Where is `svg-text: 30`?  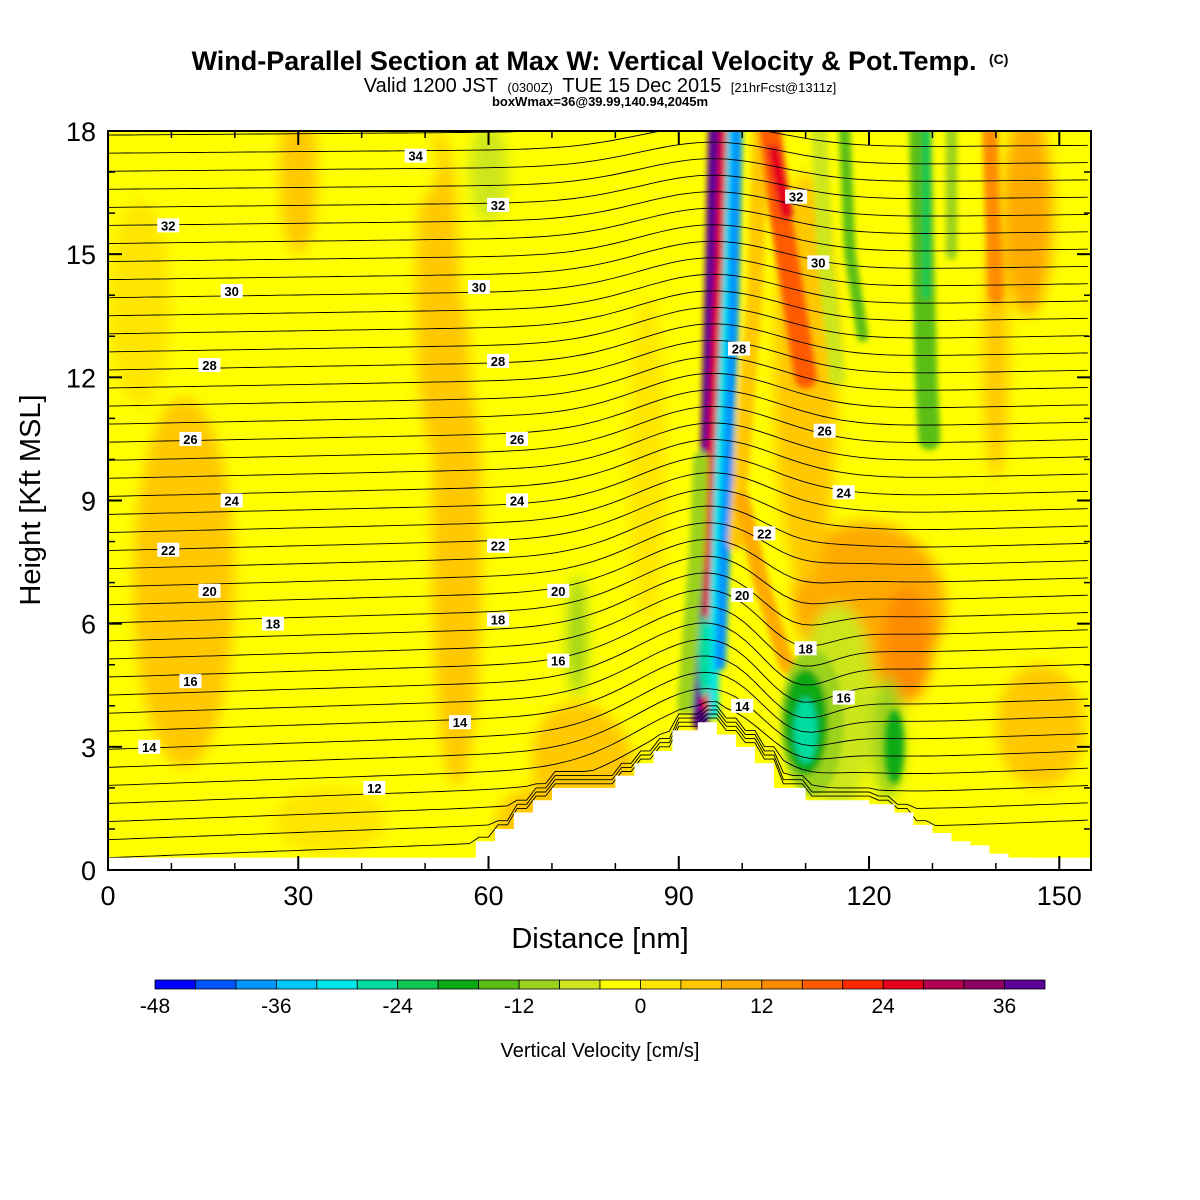 svg-text: 30 is located at coordinates (479, 287).